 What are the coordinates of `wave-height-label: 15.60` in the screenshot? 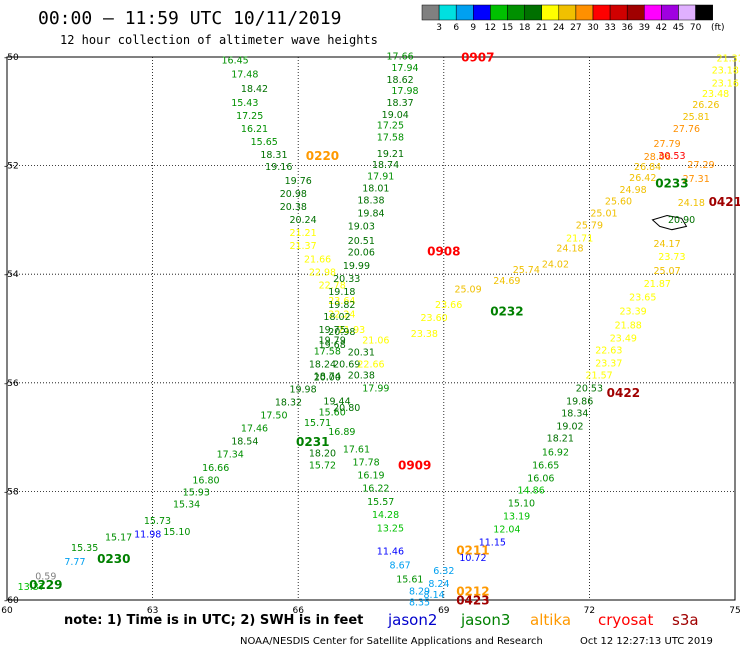 It's located at (332, 412).